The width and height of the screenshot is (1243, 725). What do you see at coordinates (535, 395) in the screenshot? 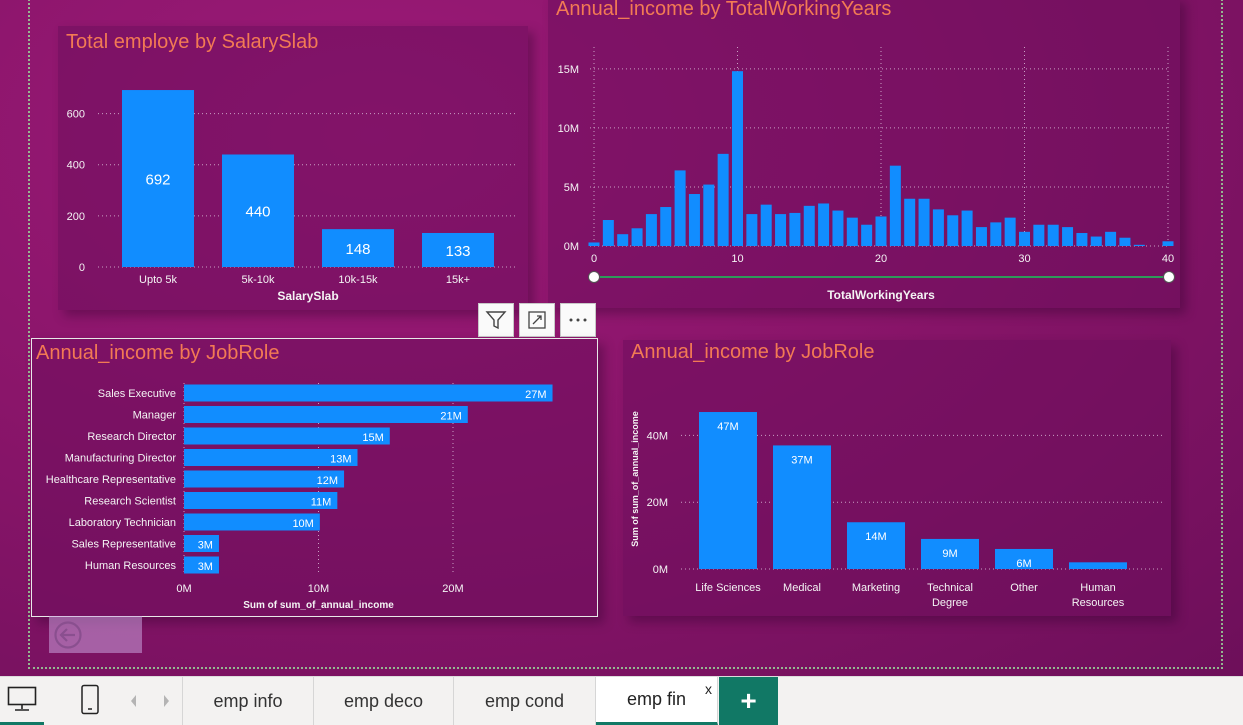
I see `data-label: 27M` at bounding box center [535, 395].